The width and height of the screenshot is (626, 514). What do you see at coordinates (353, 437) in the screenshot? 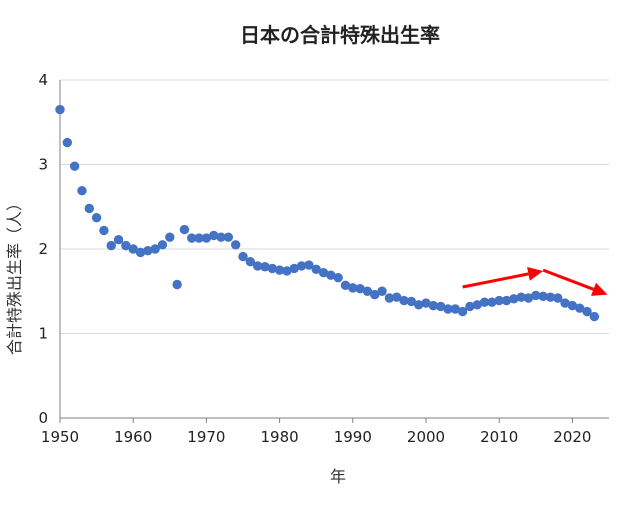
I see `x-tick-label: 1990` at bounding box center [353, 437].